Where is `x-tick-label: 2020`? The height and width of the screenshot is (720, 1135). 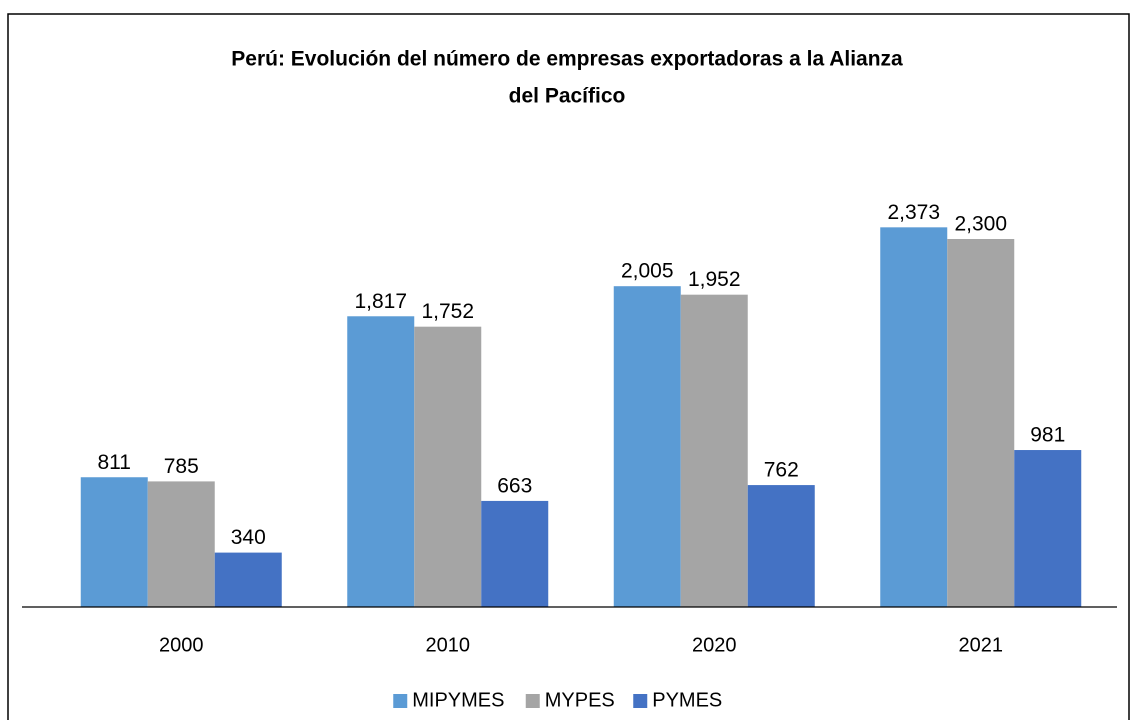
x-tick-label: 2020 is located at coordinates (714, 645).